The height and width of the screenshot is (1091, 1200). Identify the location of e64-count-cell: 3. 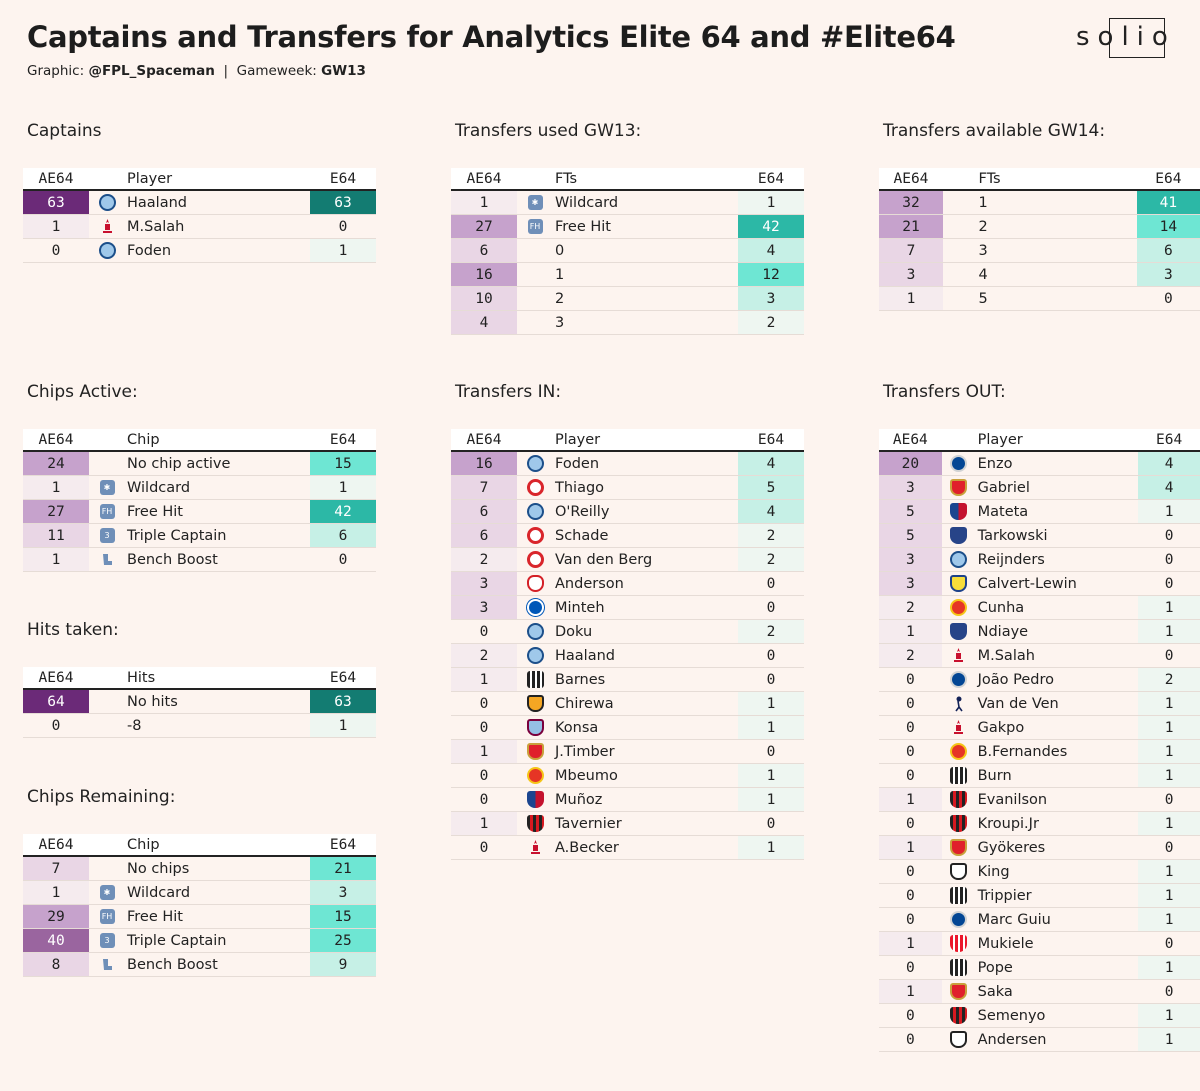
(1168, 274).